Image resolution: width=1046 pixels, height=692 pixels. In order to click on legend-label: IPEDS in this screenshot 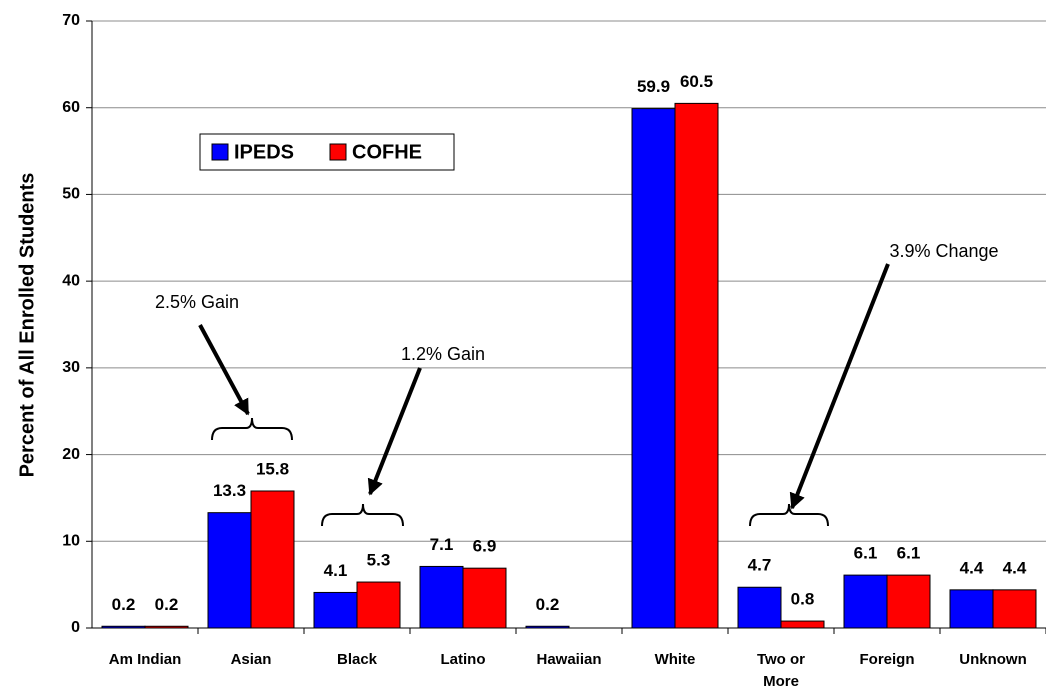, I will do `click(264, 152)`.